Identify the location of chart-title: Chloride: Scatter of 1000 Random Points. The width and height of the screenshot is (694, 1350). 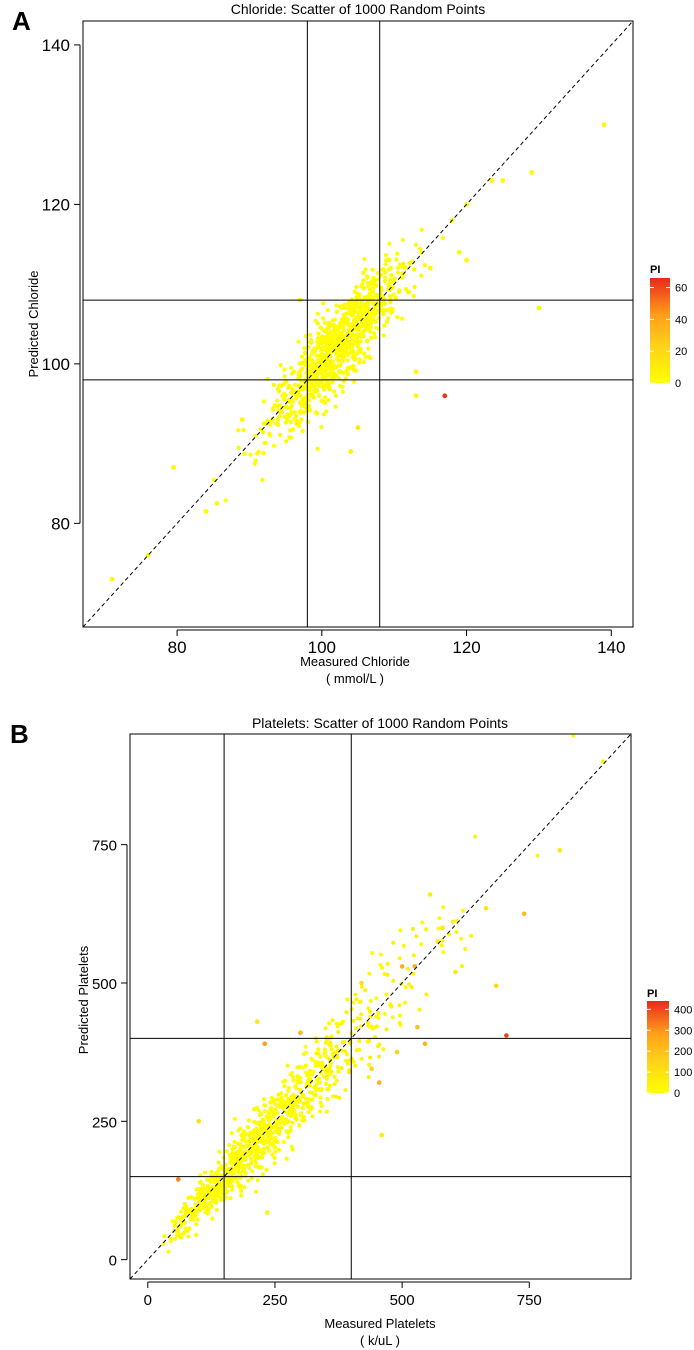
(358, 9).